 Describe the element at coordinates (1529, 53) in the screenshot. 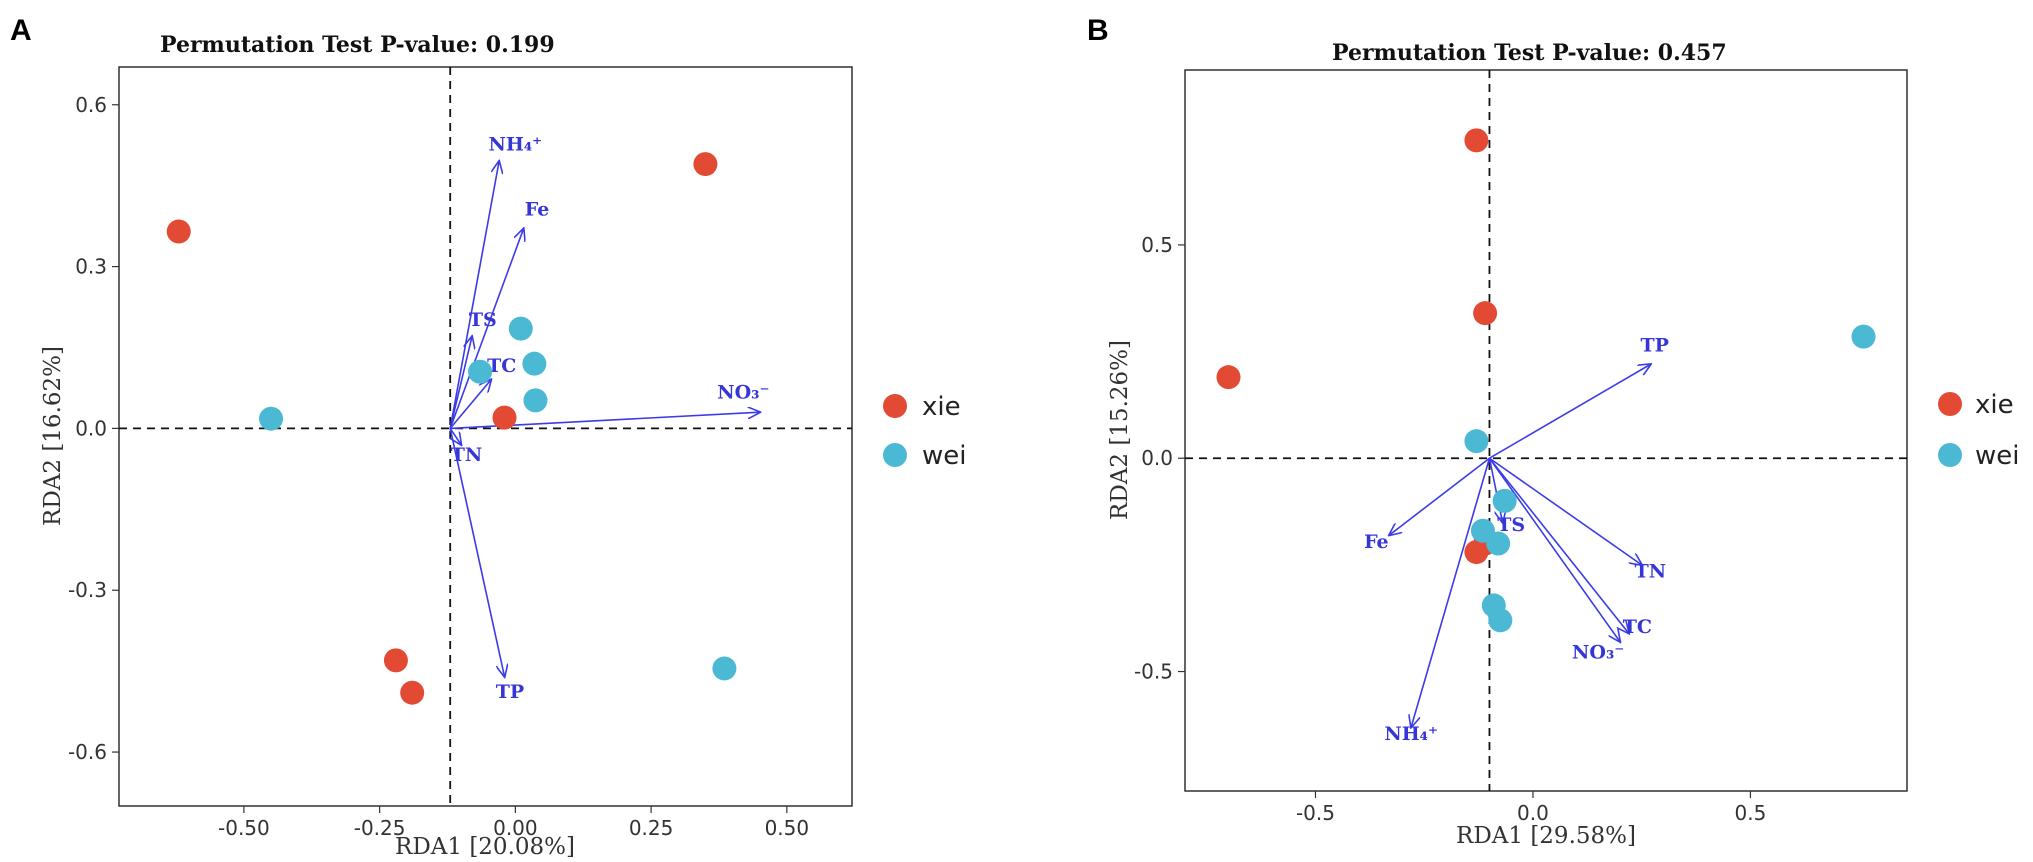

I see `panel-b-title: Permutation Test P-value: 0.457` at that location.